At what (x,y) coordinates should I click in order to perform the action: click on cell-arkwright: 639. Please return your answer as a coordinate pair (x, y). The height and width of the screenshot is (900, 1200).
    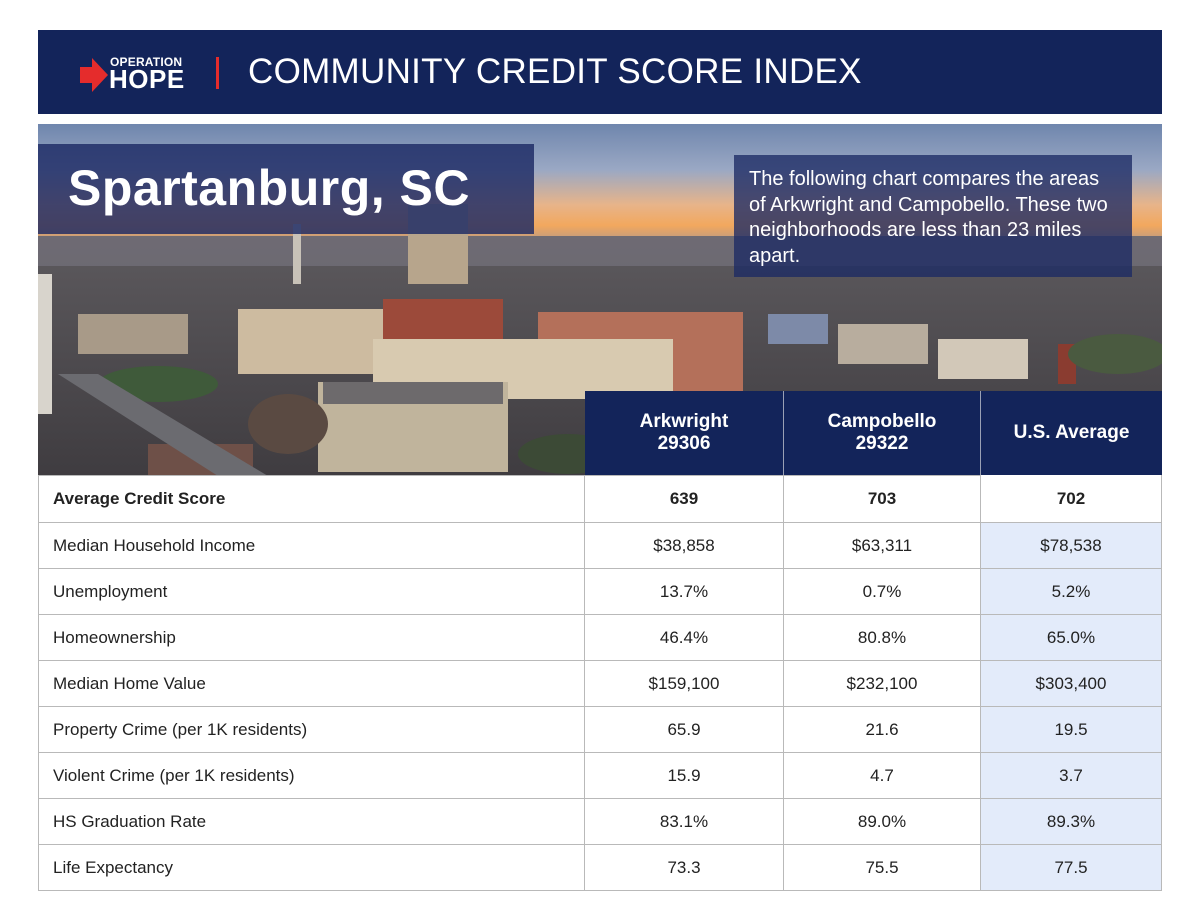
    Looking at the image, I should click on (684, 498).